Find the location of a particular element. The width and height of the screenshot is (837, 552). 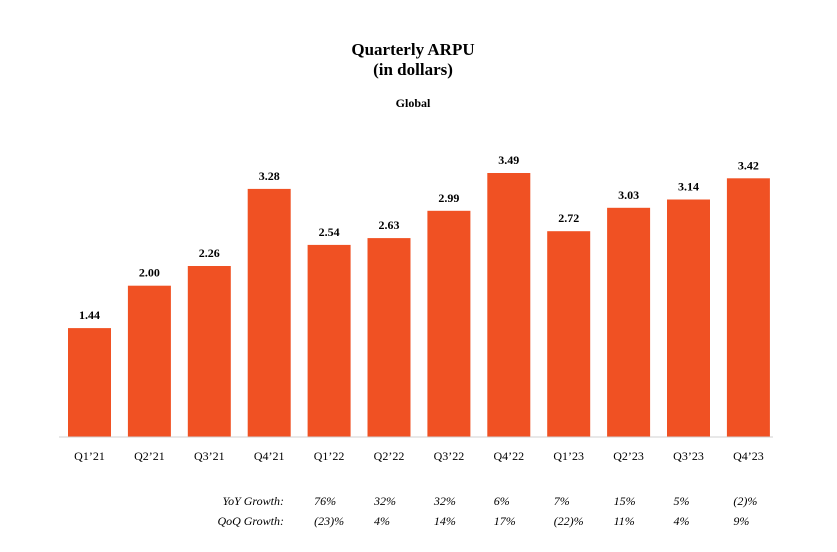

bar-value-label: 2.72 is located at coordinates (568, 218).